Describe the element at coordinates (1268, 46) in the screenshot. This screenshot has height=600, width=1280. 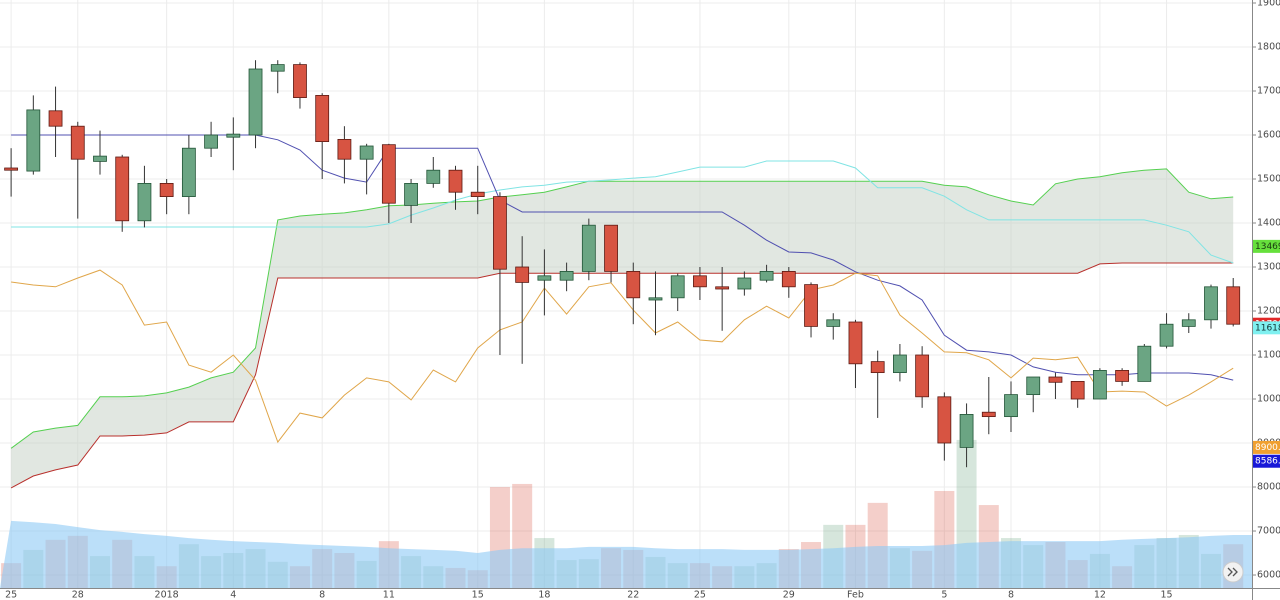
I see `y-tick-label: 18000` at that location.